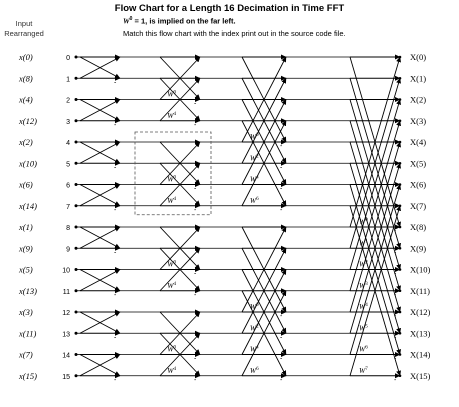 The image size is (459, 407). Describe the element at coordinates (27, 206) in the screenshot. I see `input-label: x(14)` at that location.